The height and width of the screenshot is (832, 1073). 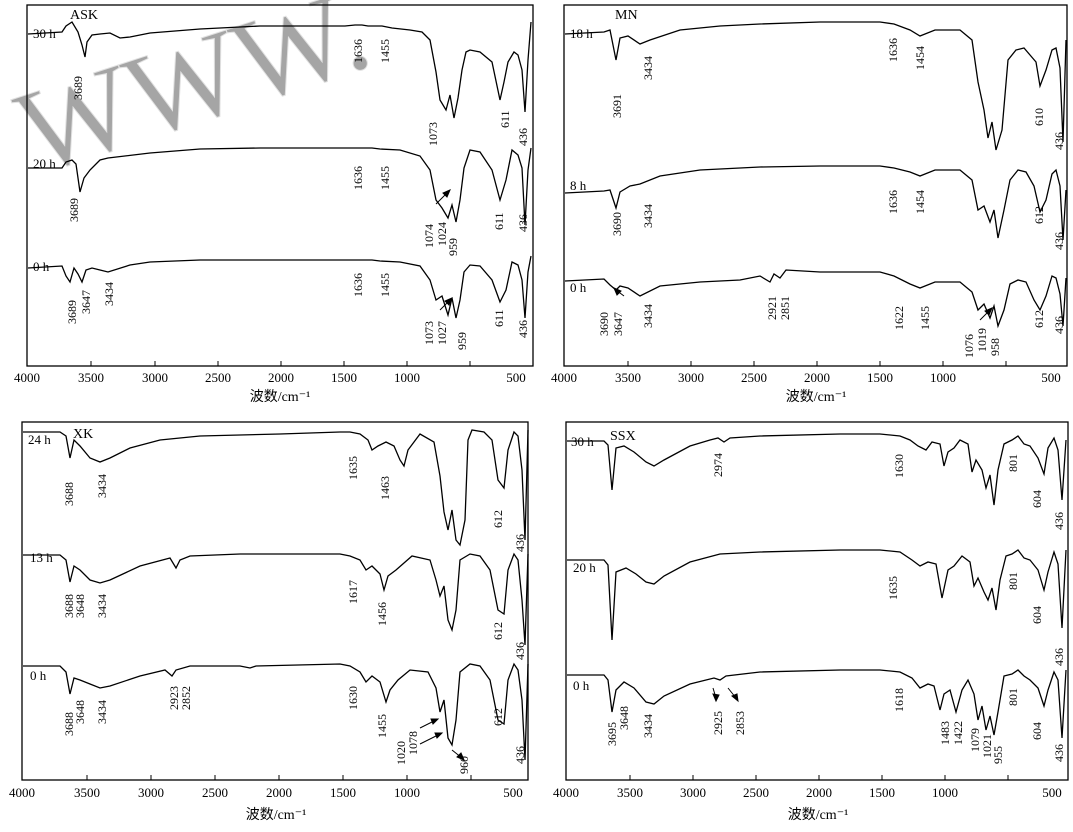 What do you see at coordinates (899, 700) in the screenshot?
I see `peak-label: 1618` at bounding box center [899, 700].